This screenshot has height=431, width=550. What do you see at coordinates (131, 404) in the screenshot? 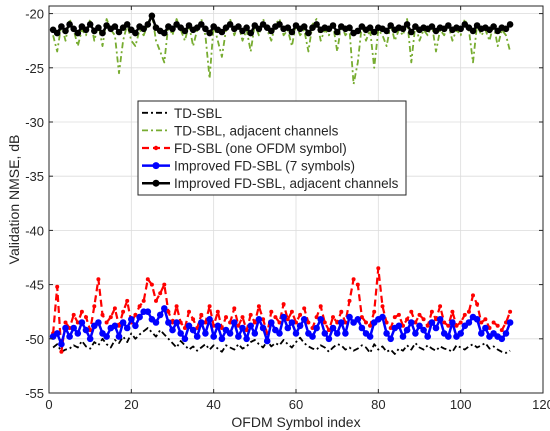
I see `x-tick-label: 20` at bounding box center [131, 404].